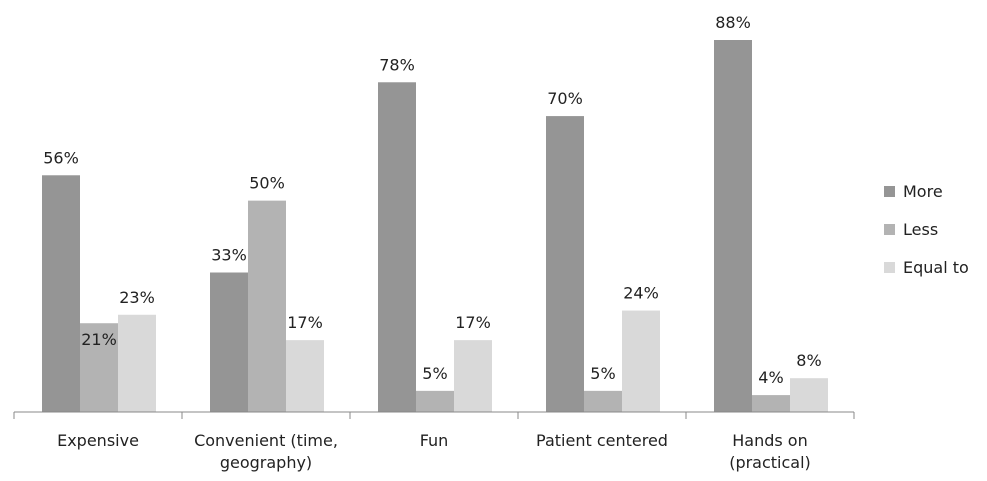 The height and width of the screenshot is (481, 987). Describe the element at coordinates (61, 157) in the screenshot. I see `data-label: 56%` at that location.